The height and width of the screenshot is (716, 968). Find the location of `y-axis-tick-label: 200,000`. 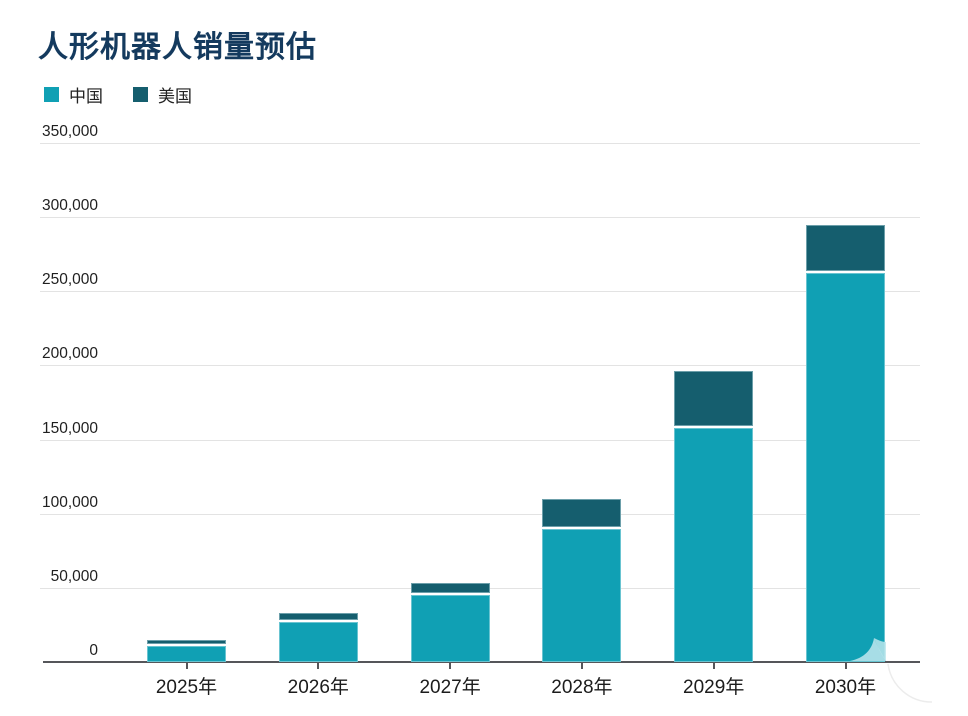

y-axis-tick-label: 200,000 is located at coordinates (69, 354).